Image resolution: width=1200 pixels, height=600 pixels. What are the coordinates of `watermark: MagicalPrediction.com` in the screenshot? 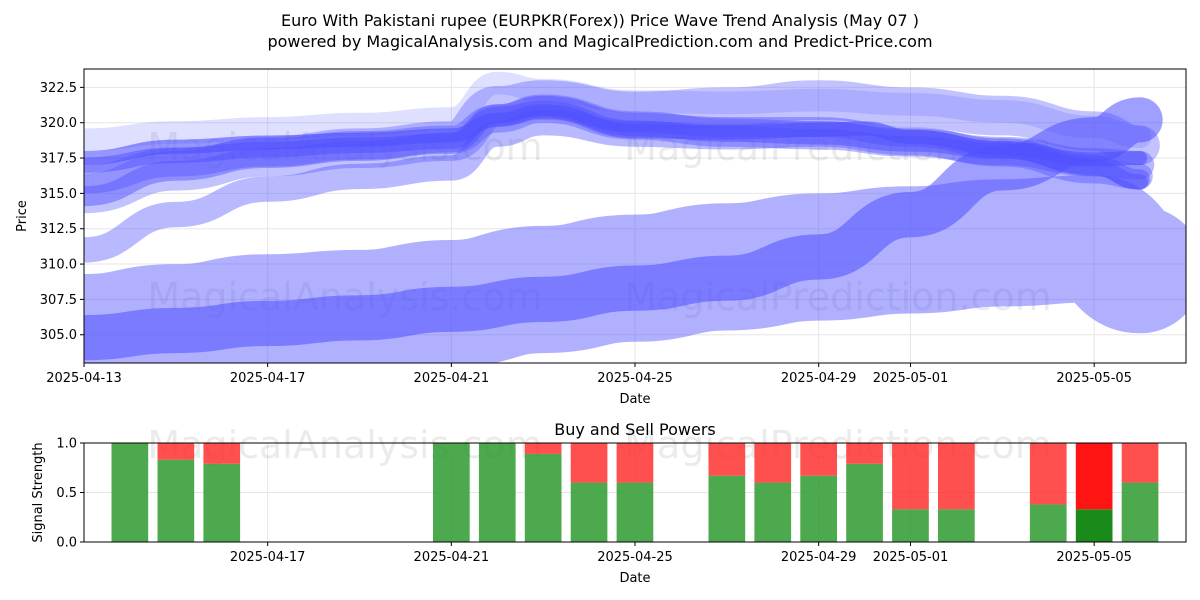 It's located at (838, 445).